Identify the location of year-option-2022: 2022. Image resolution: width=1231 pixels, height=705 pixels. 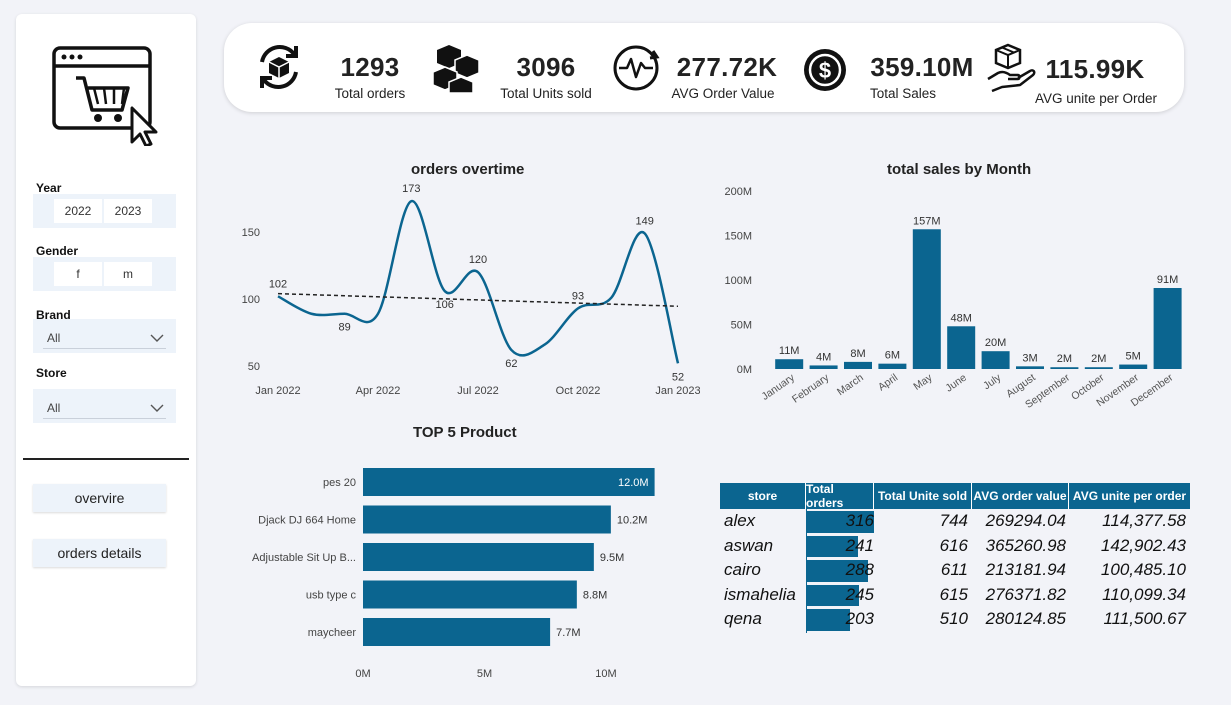
(78, 211).